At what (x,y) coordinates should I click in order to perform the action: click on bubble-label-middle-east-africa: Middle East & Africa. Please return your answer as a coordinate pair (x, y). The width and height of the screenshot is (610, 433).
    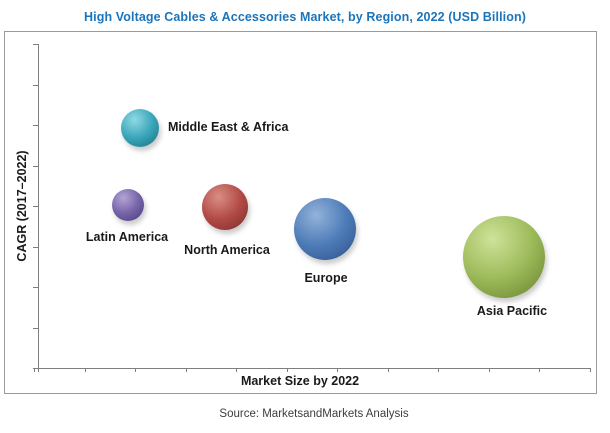
    Looking at the image, I should click on (228, 127).